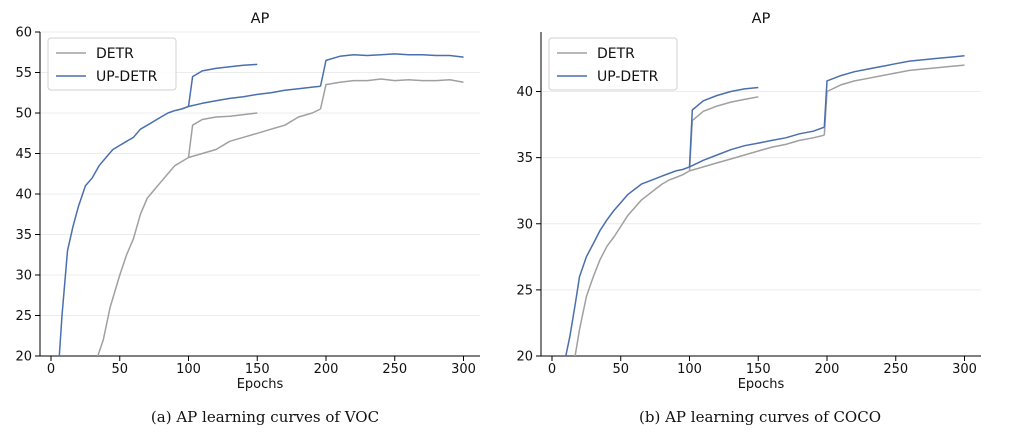 This screenshot has width=1020, height=441. I want to click on y-tick-label: 55, so click(23, 73).